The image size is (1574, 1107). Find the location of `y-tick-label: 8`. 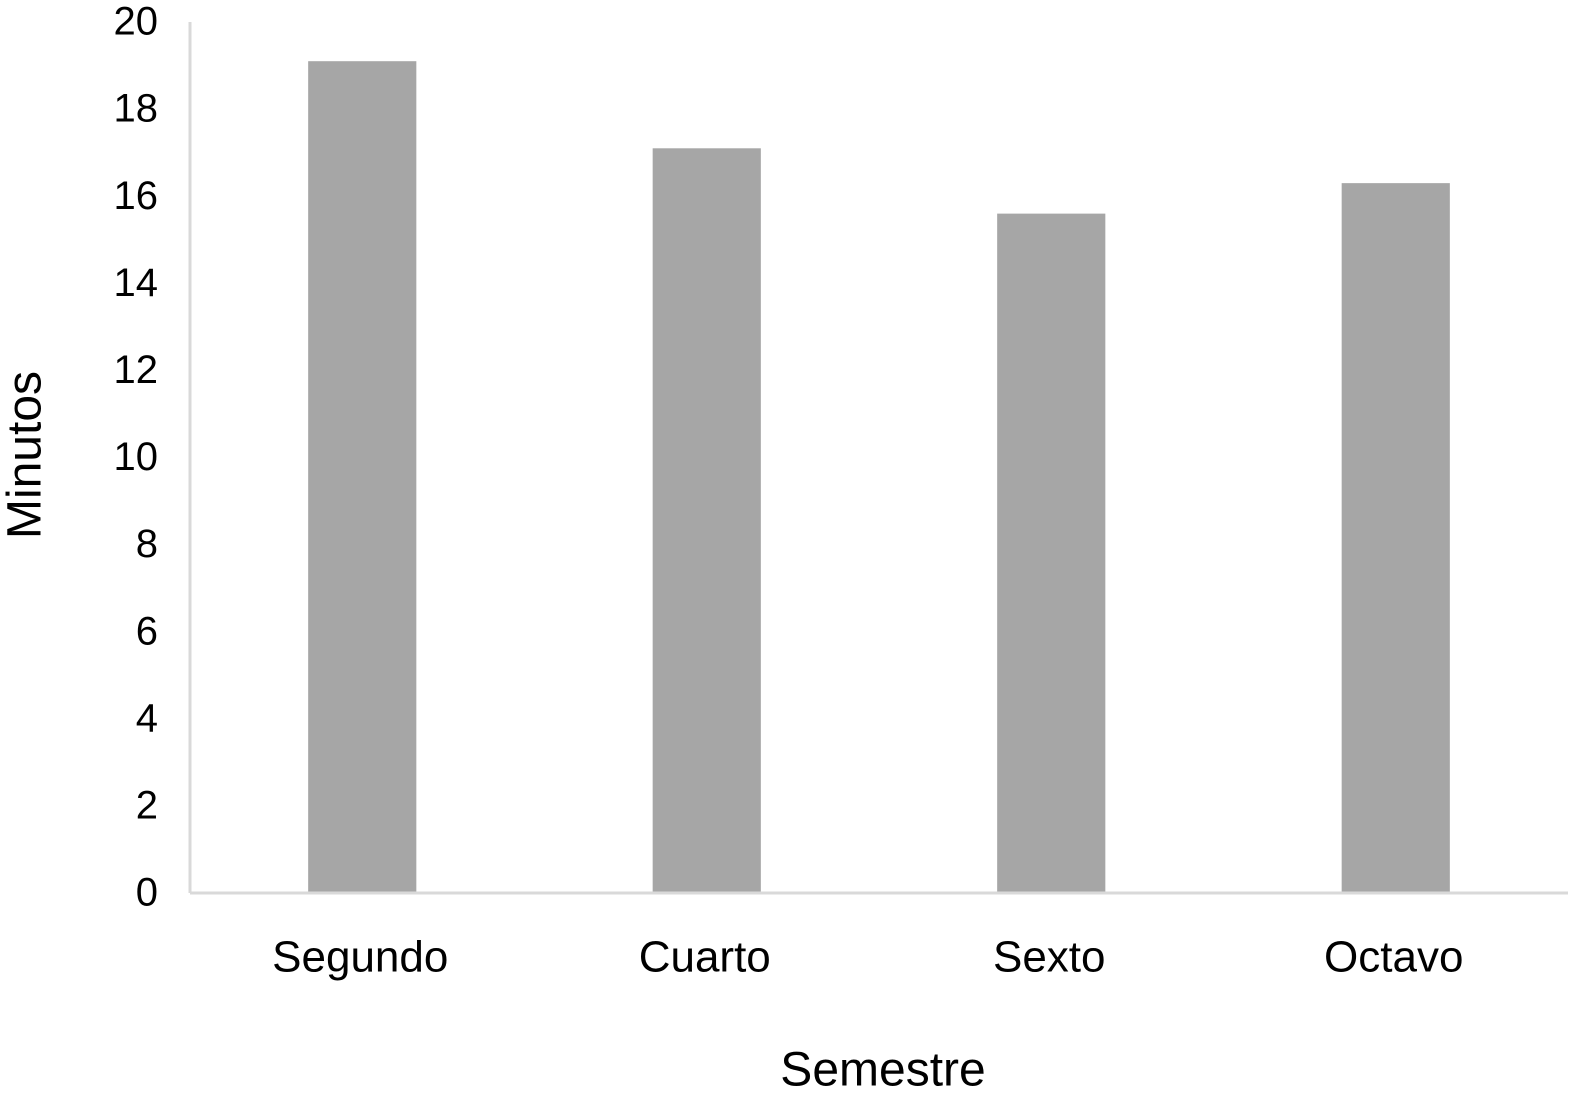

y-tick-label: 8 is located at coordinates (147, 544).